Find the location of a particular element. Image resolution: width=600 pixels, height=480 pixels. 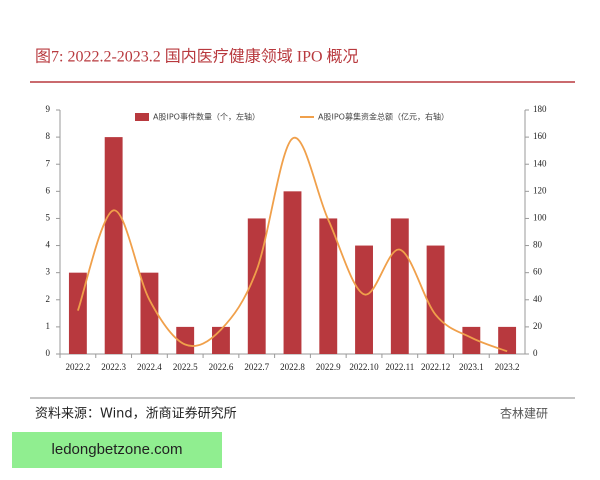

y-tick-label: 5 is located at coordinates (48, 218).